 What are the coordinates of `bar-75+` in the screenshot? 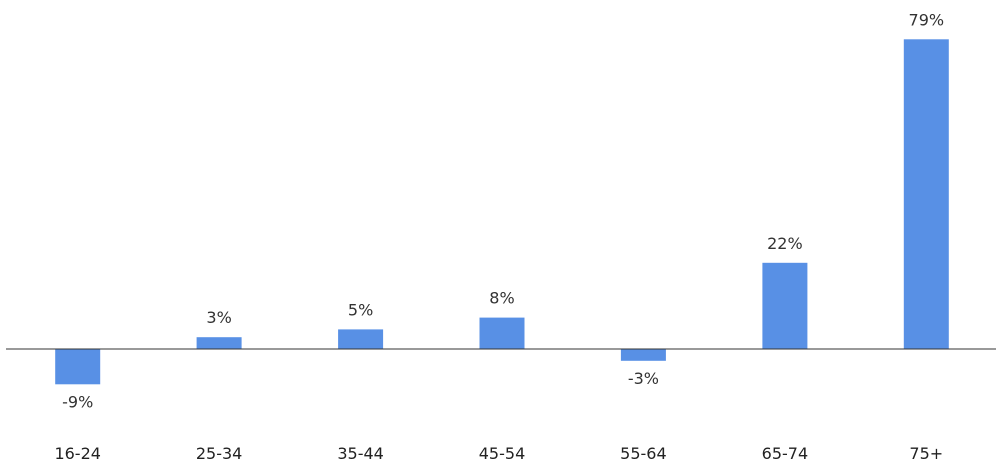 It's located at (926, 194).